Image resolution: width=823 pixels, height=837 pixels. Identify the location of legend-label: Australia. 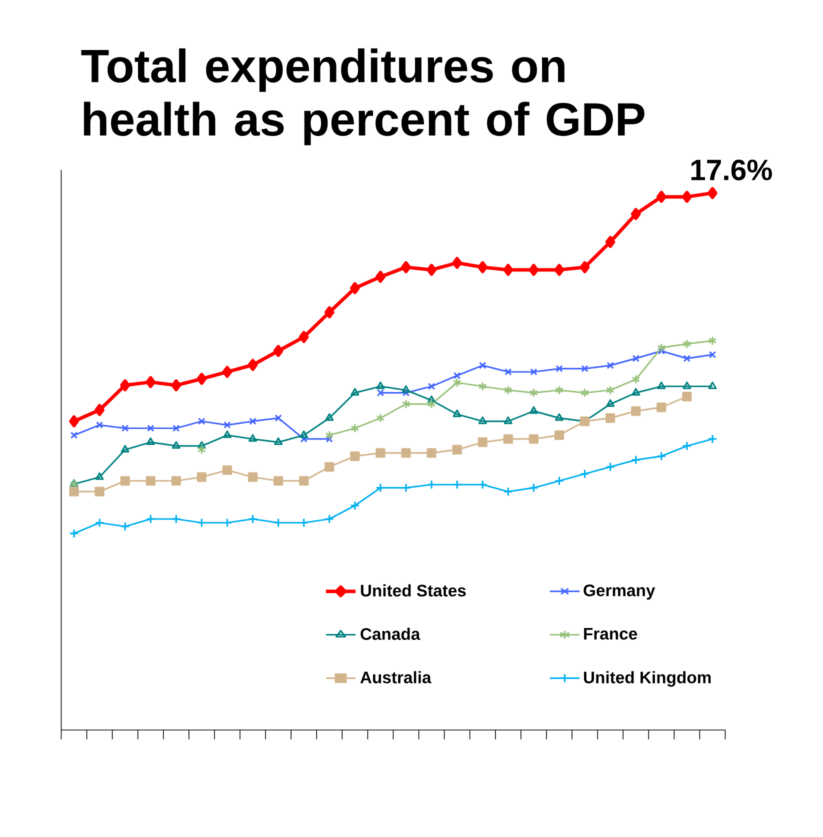
(396, 677).